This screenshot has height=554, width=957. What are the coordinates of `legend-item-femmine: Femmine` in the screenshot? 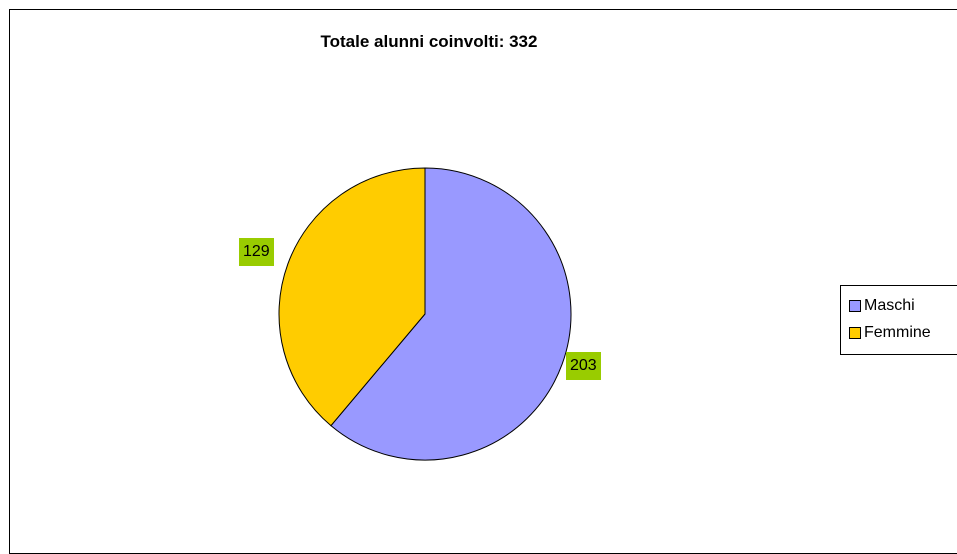 It's located at (890, 333).